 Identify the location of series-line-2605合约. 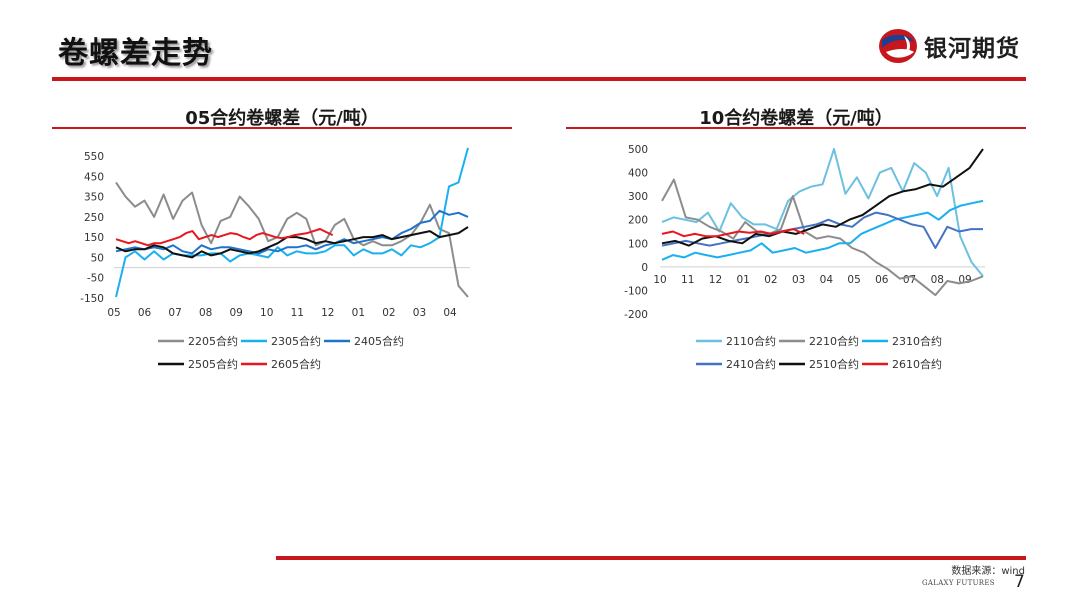
(224, 237).